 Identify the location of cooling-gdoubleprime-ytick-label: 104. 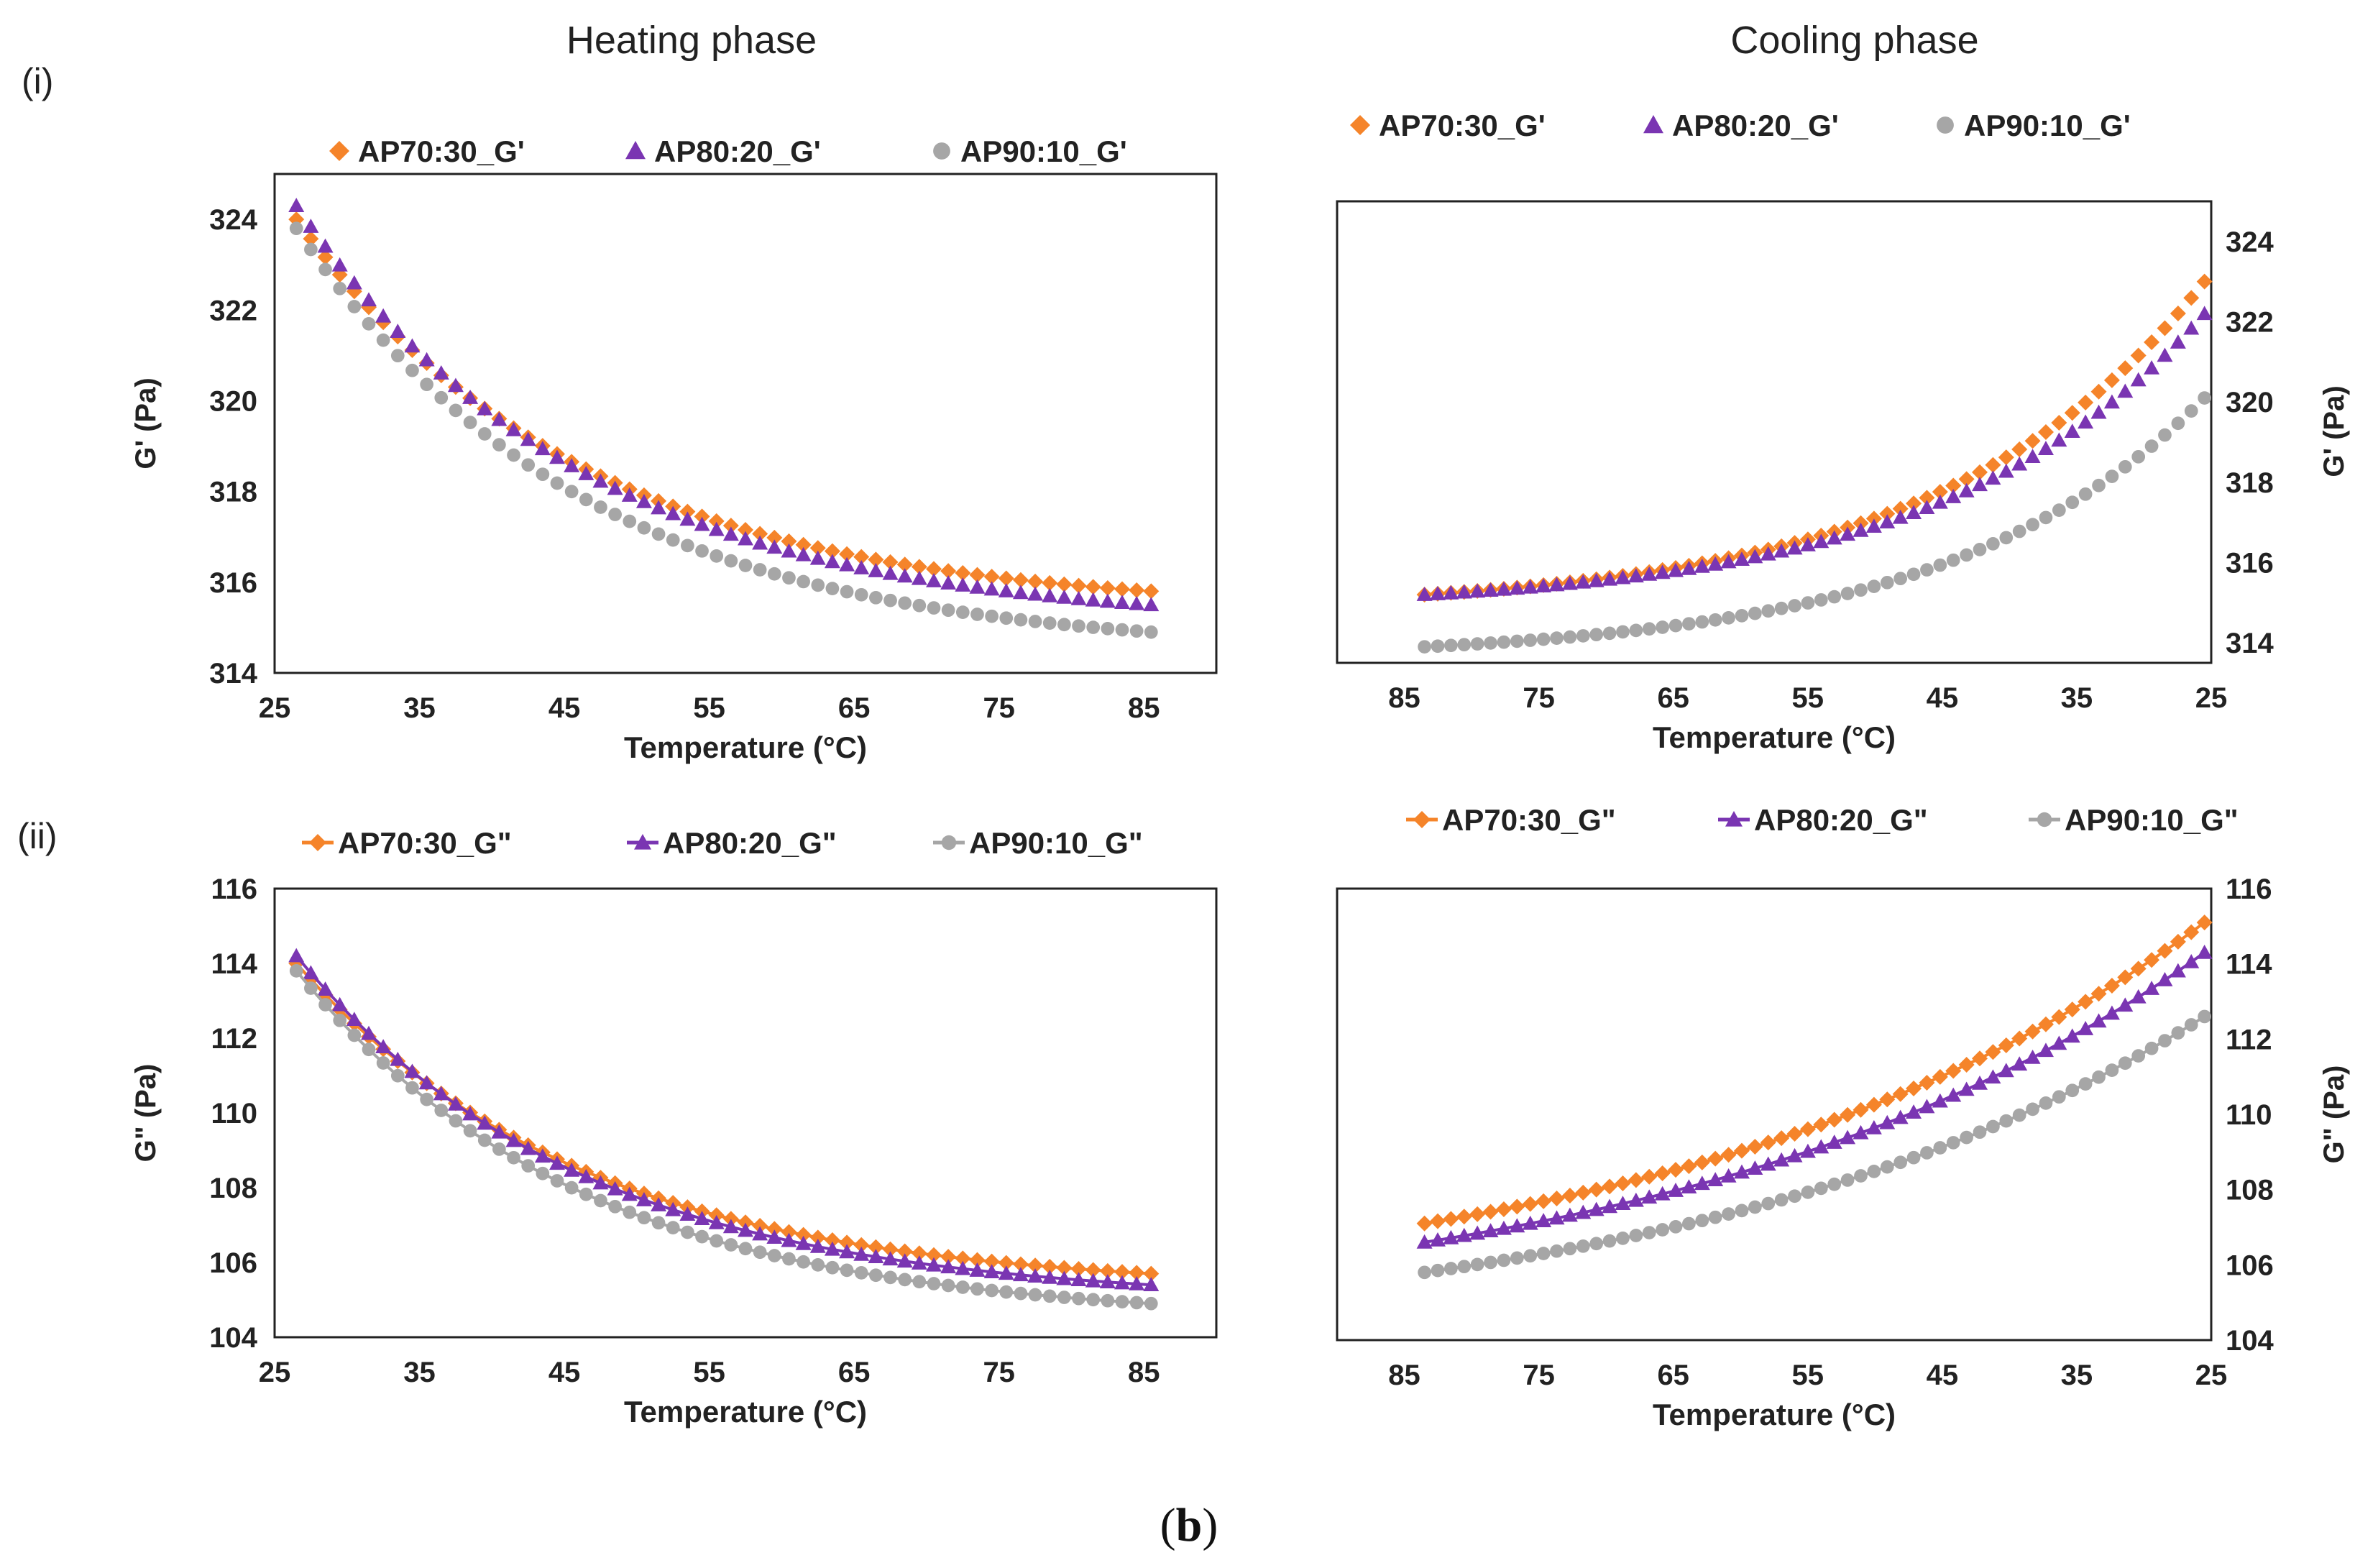
(2250, 1341).